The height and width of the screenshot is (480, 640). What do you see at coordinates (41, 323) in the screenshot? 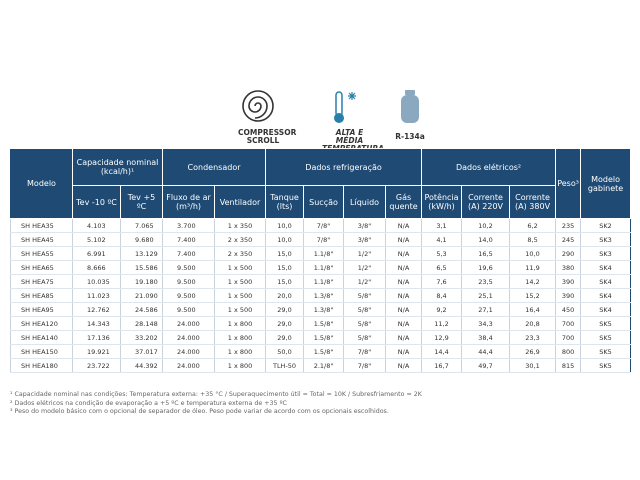
I see `table-cell: SH HEA120` at bounding box center [41, 323].